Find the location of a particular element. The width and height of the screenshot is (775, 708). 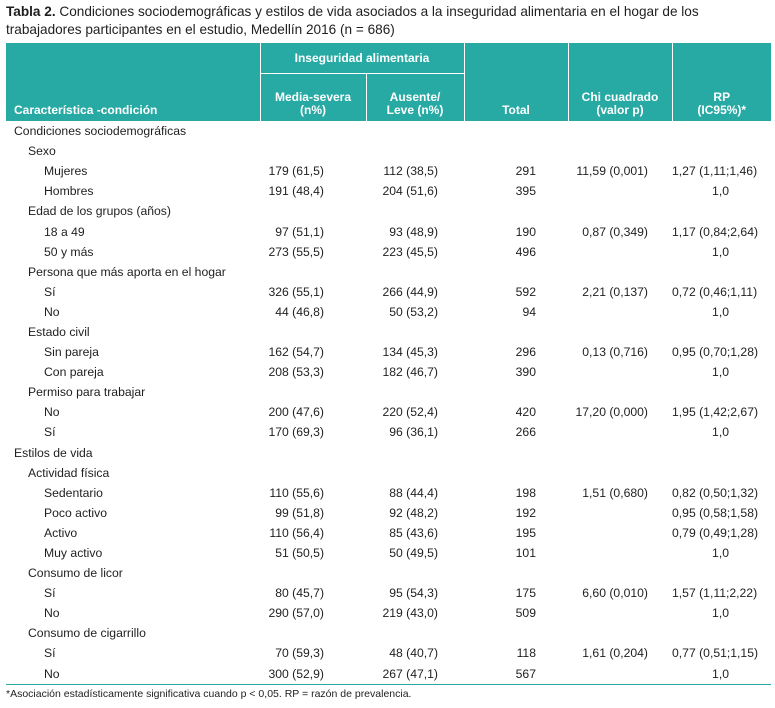

cell-ausente-leve: 223 (45,5) is located at coordinates (410, 251).